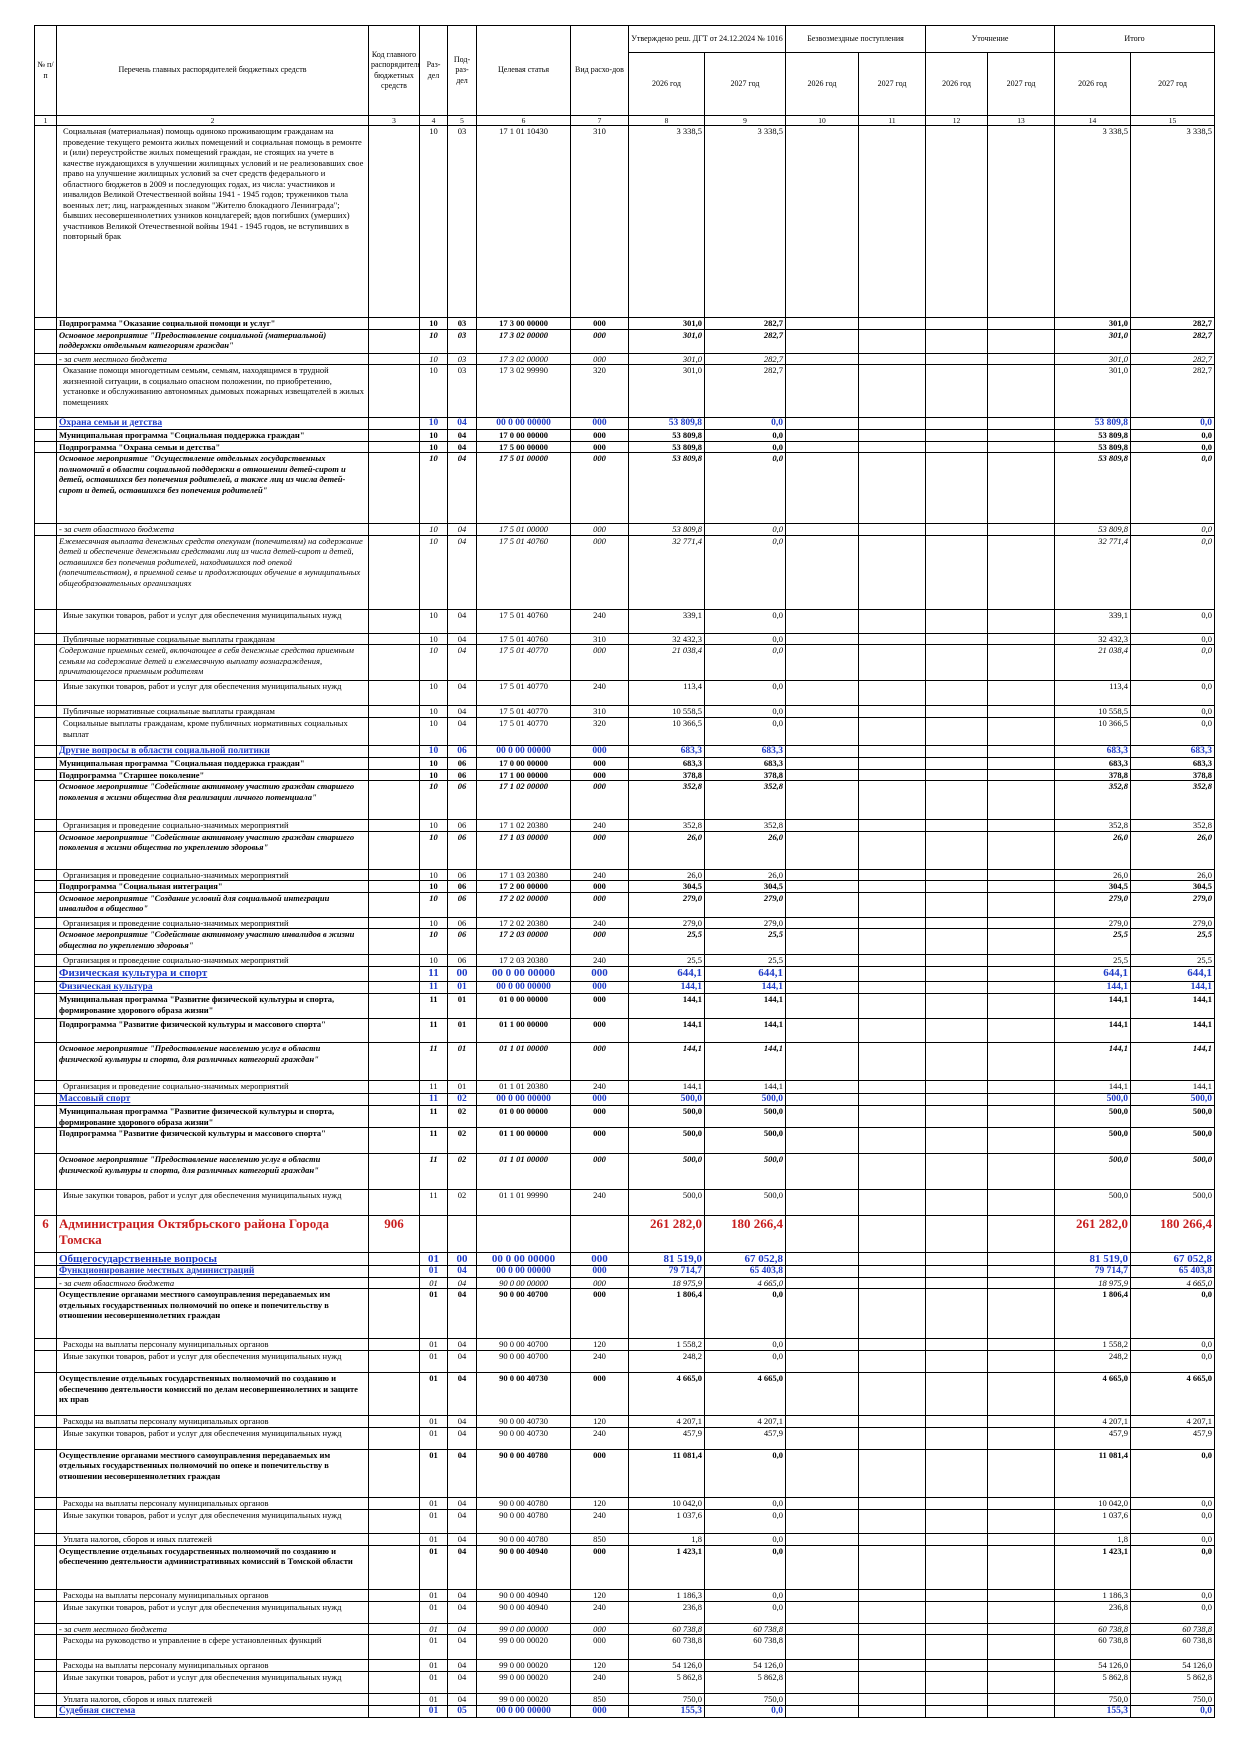 The image size is (1240, 1754). What do you see at coordinates (1093, 84) in the screenshot?
I see `year-cell: 2026 год` at bounding box center [1093, 84].